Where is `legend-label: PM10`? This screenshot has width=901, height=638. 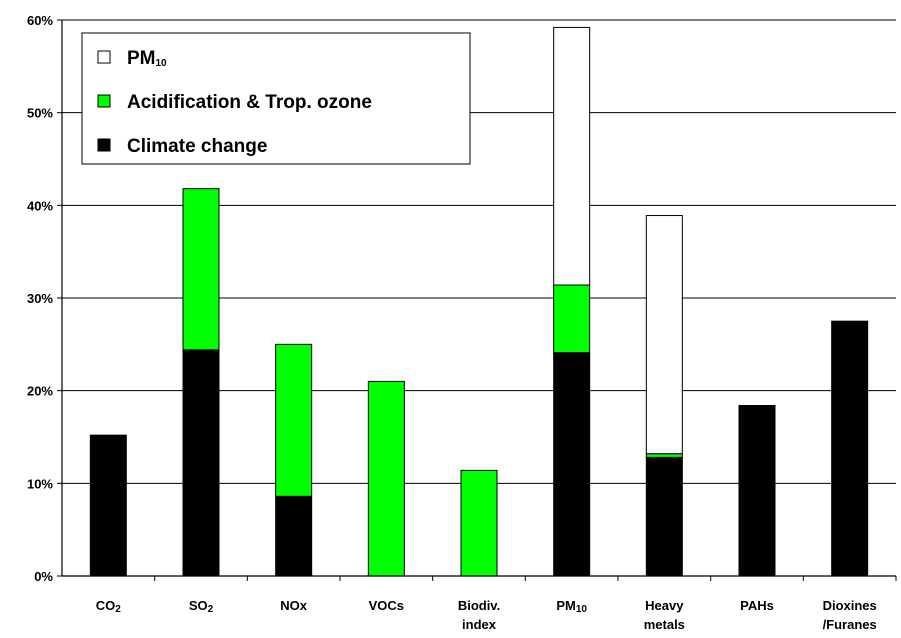
legend-label: PM10 is located at coordinates (147, 58).